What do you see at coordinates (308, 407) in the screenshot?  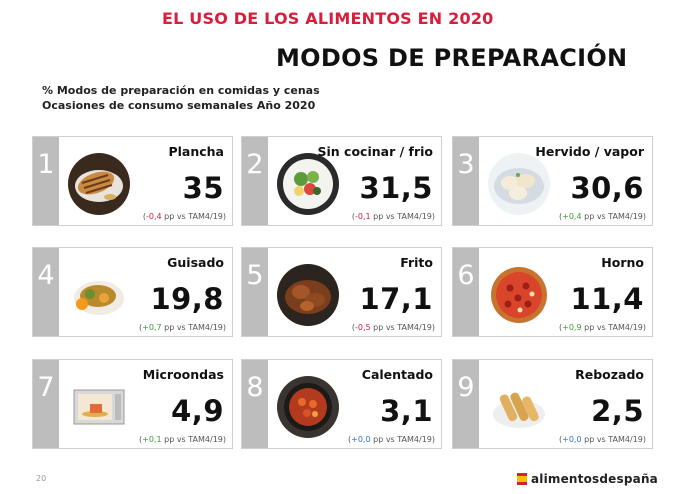 I see `heated-pan-photo` at bounding box center [308, 407].